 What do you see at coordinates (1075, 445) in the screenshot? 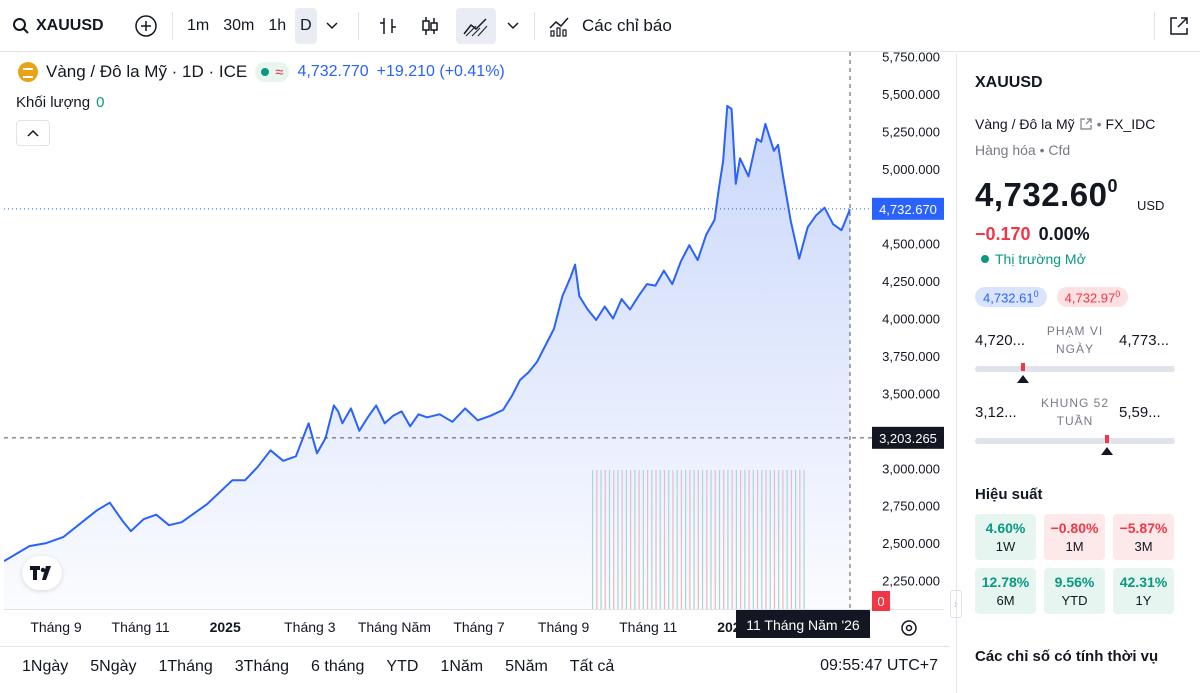
I see `week52-range-bar` at bounding box center [1075, 445].